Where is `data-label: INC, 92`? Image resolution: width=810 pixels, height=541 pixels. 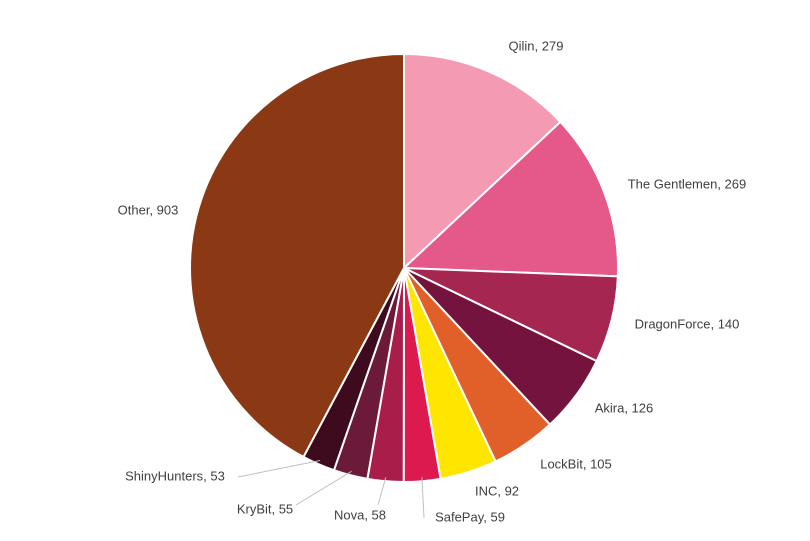
data-label: INC, 92 is located at coordinates (497, 490).